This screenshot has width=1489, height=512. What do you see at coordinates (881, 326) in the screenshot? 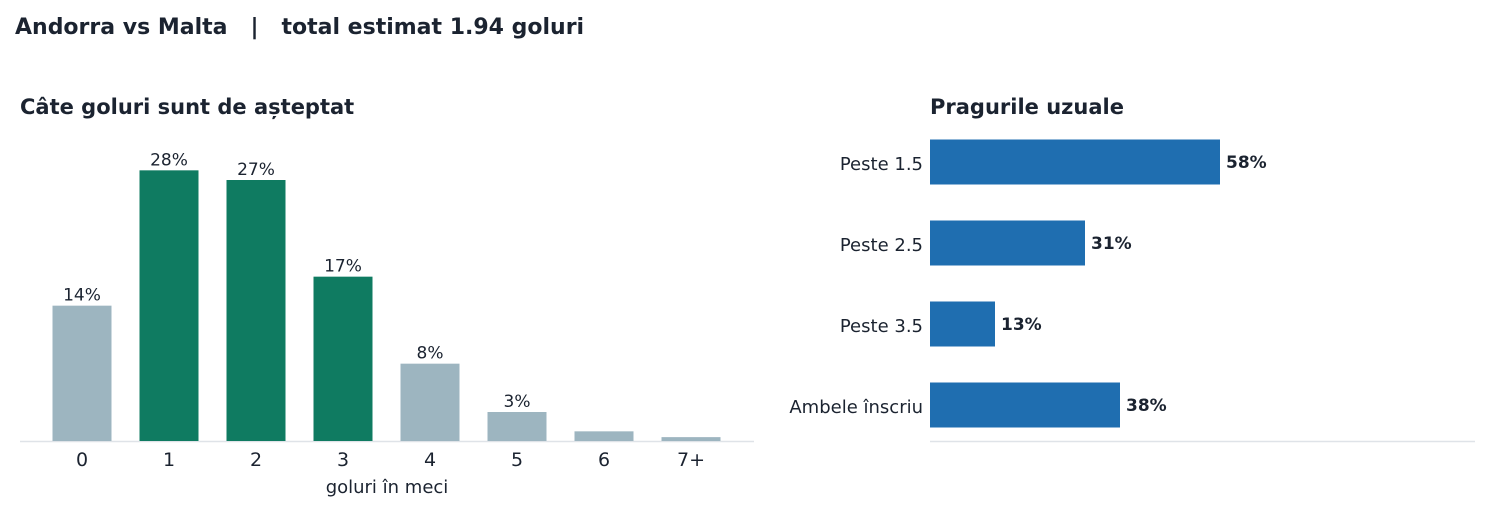
I see `y-tick-label: Peste 3.5` at bounding box center [881, 326].